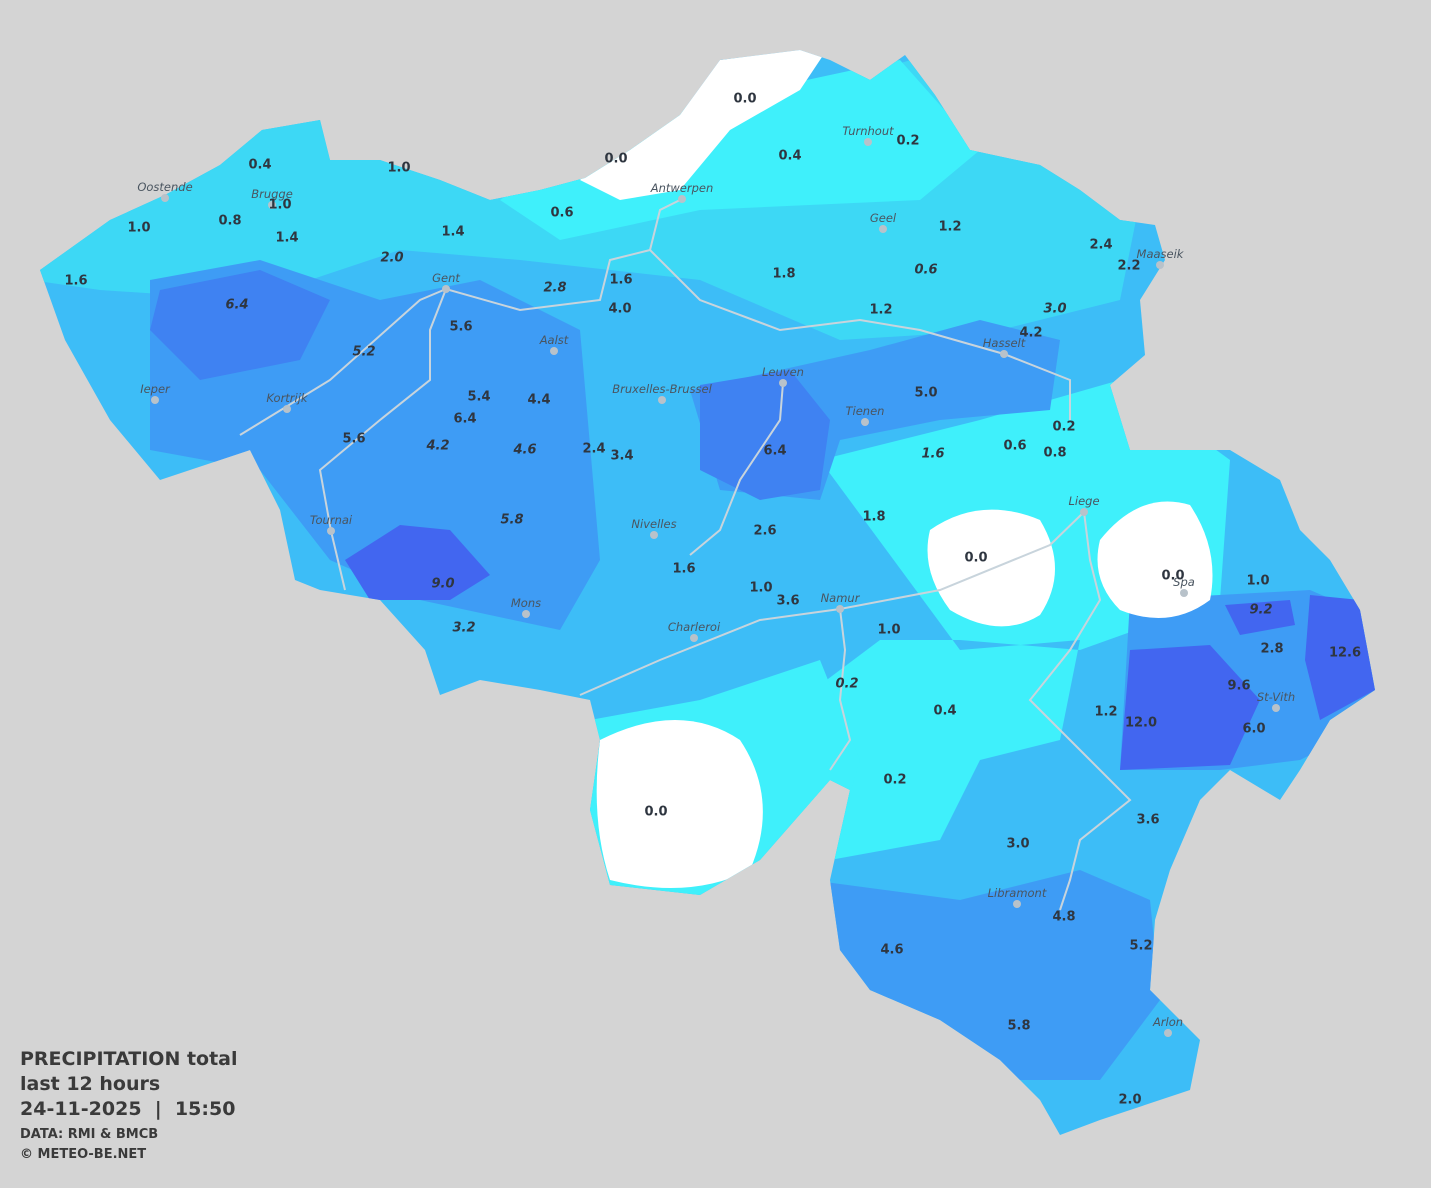 This screenshot has width=1431, height=1188. What do you see at coordinates (164, 187) in the screenshot?
I see `city-label: Oostende` at bounding box center [164, 187].